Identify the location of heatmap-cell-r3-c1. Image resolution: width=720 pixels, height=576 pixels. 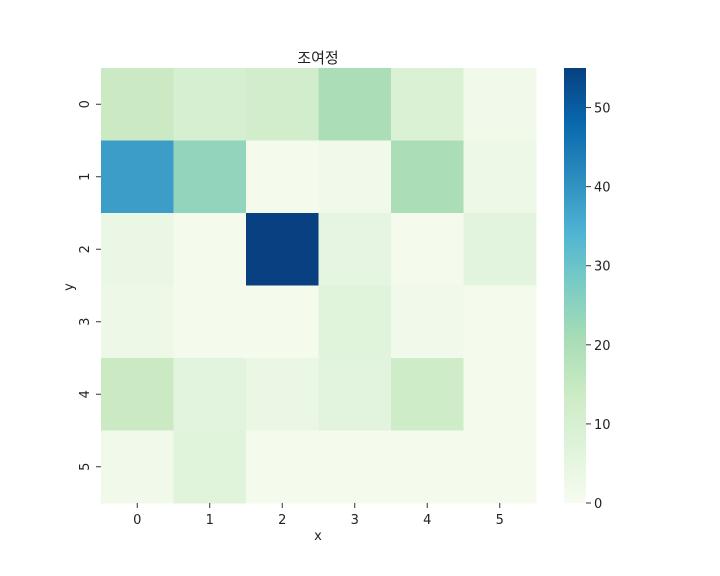
(210, 322).